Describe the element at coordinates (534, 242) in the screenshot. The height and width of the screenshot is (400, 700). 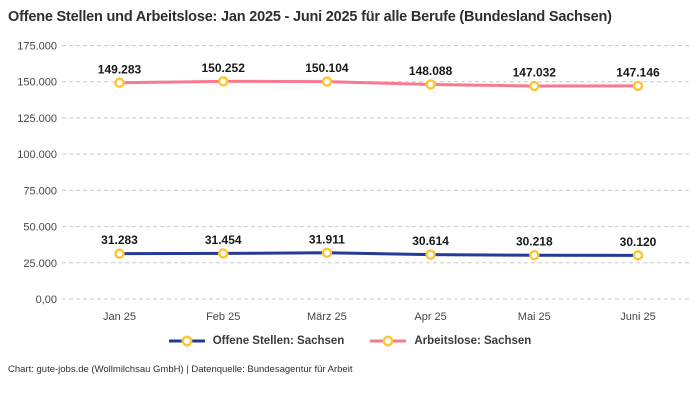
I see `data-label: 30.218` at that location.